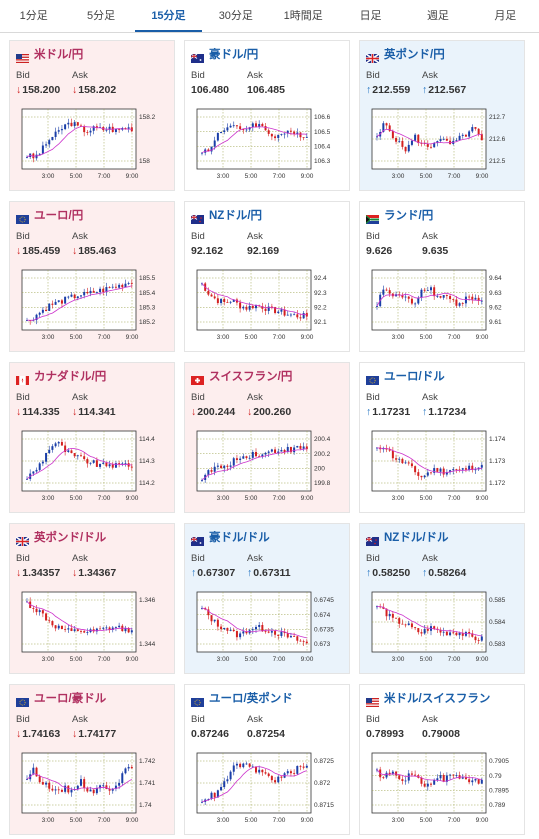 The width and height of the screenshot is (539, 839). I want to click on pair-name: 豪ドル/ドル, so click(239, 538).